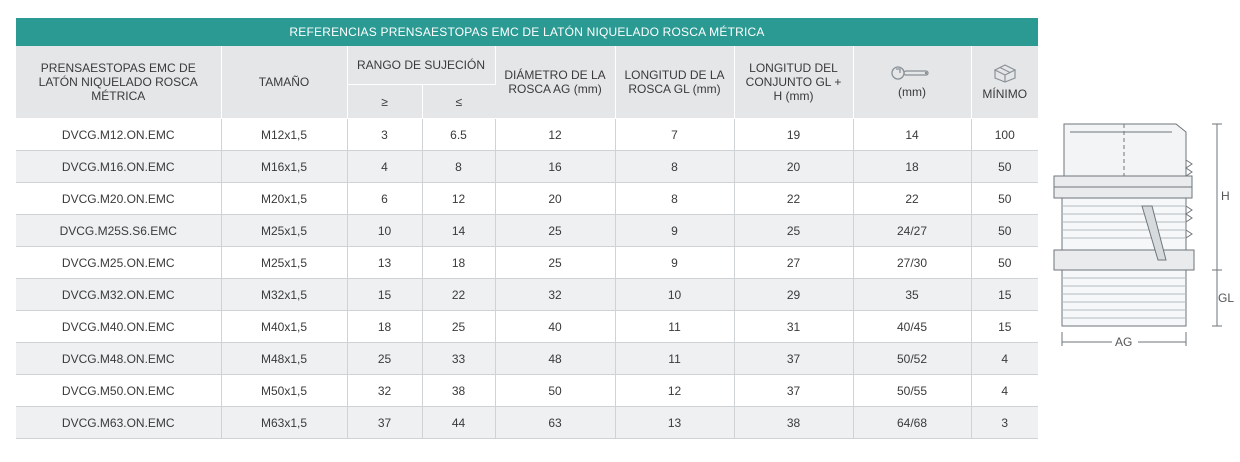 Image resolution: width=1240 pixels, height=462 pixels. Describe the element at coordinates (555, 198) in the screenshot. I see `cell-thread-diameter: 20` at that location.